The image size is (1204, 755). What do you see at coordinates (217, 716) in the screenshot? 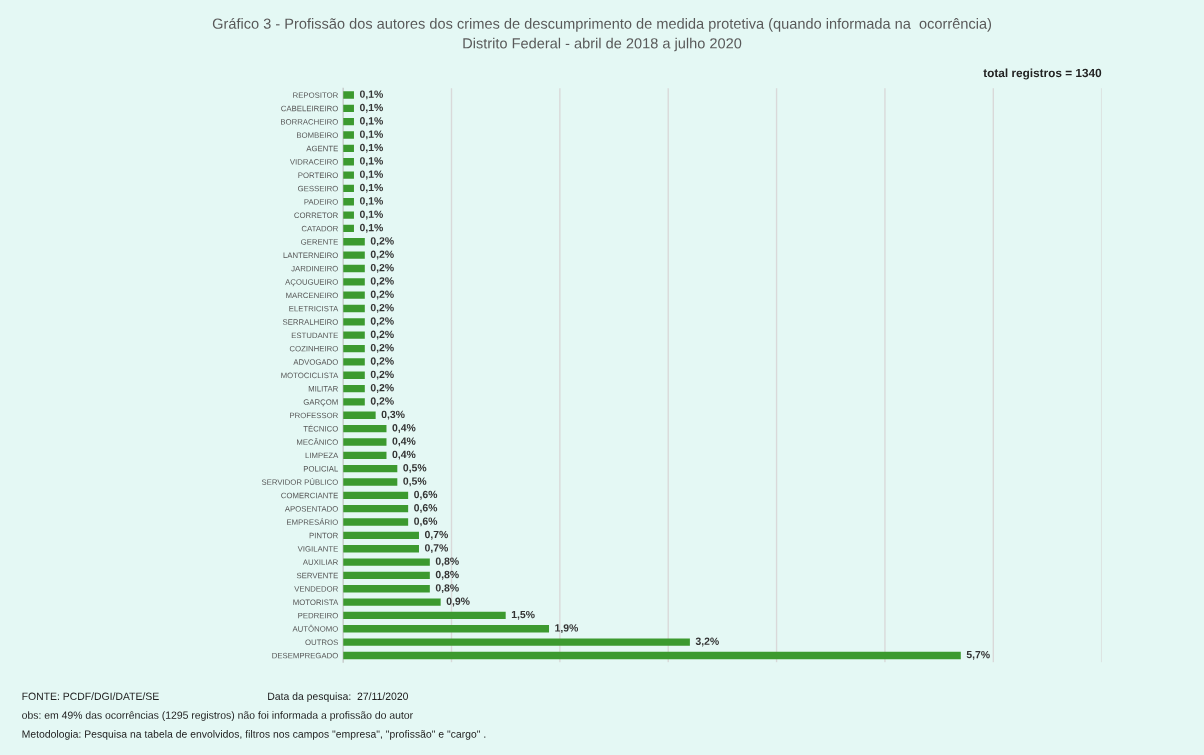
I see `text: obs: em 49% das ocorrências (1295 registros) não foi informada a profissão do autor` at bounding box center [217, 716].